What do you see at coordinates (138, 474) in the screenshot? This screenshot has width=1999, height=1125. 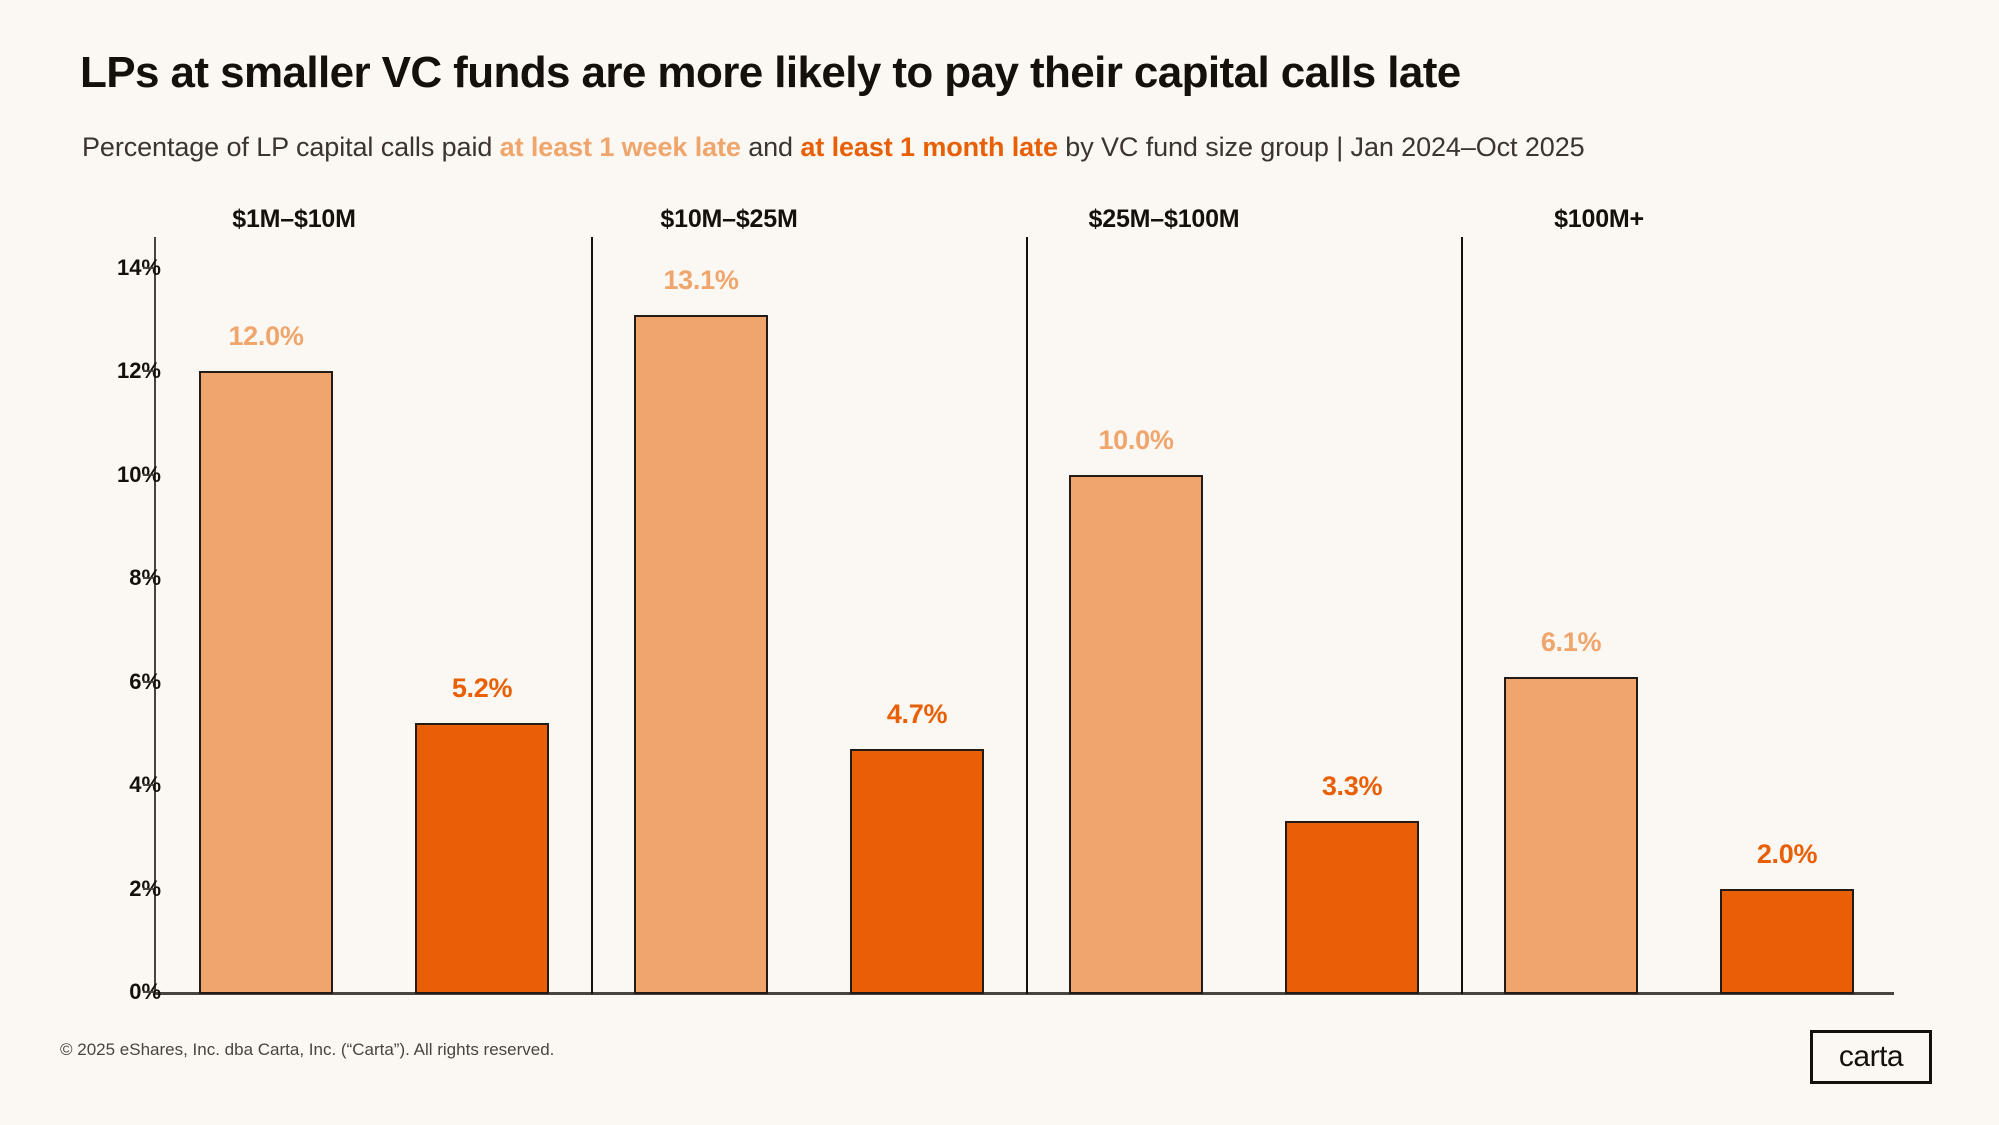 I see `y-axis-tick-label: 10%` at bounding box center [138, 474].